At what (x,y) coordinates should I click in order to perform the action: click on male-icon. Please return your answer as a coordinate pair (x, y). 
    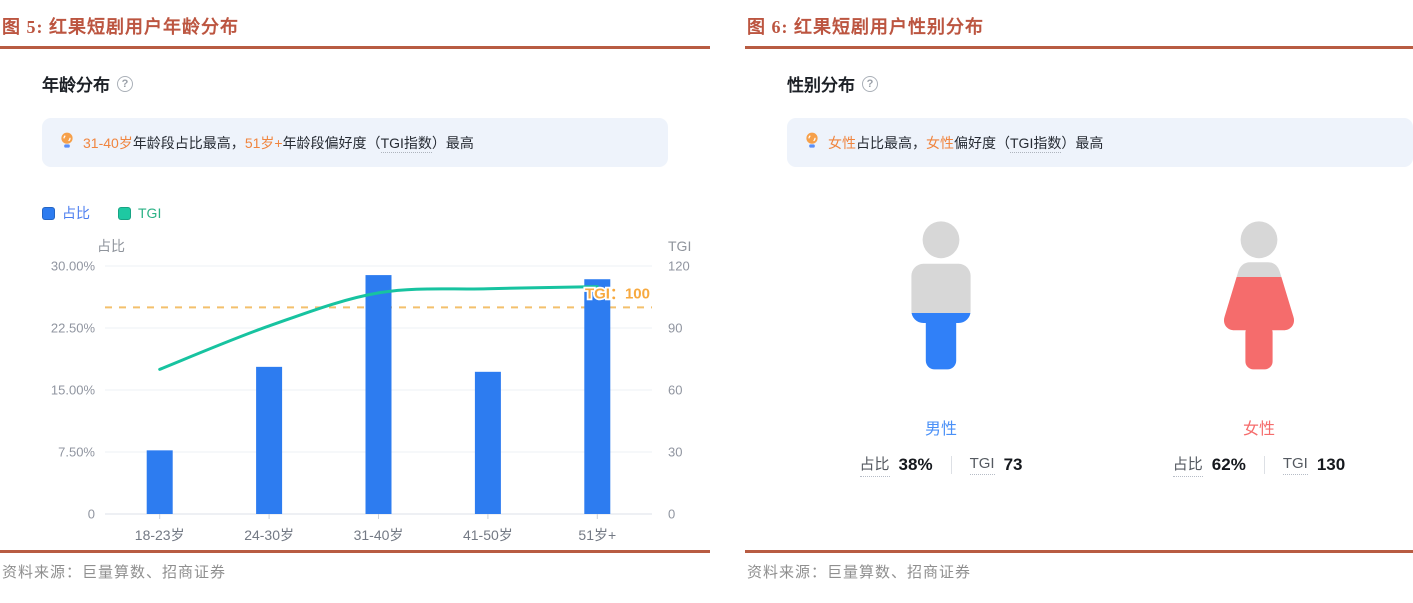
    Looking at the image, I should click on (941, 295).